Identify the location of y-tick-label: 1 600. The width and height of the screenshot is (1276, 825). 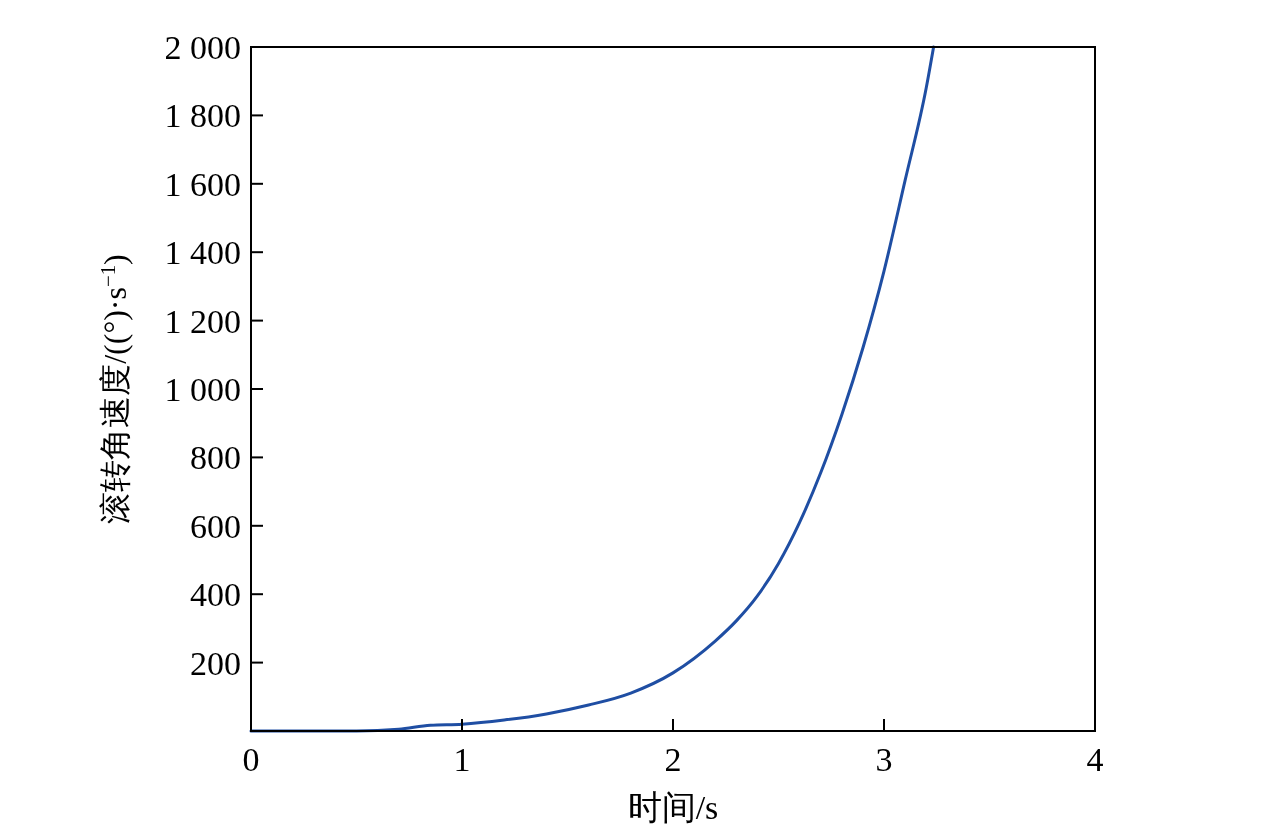
(202, 184).